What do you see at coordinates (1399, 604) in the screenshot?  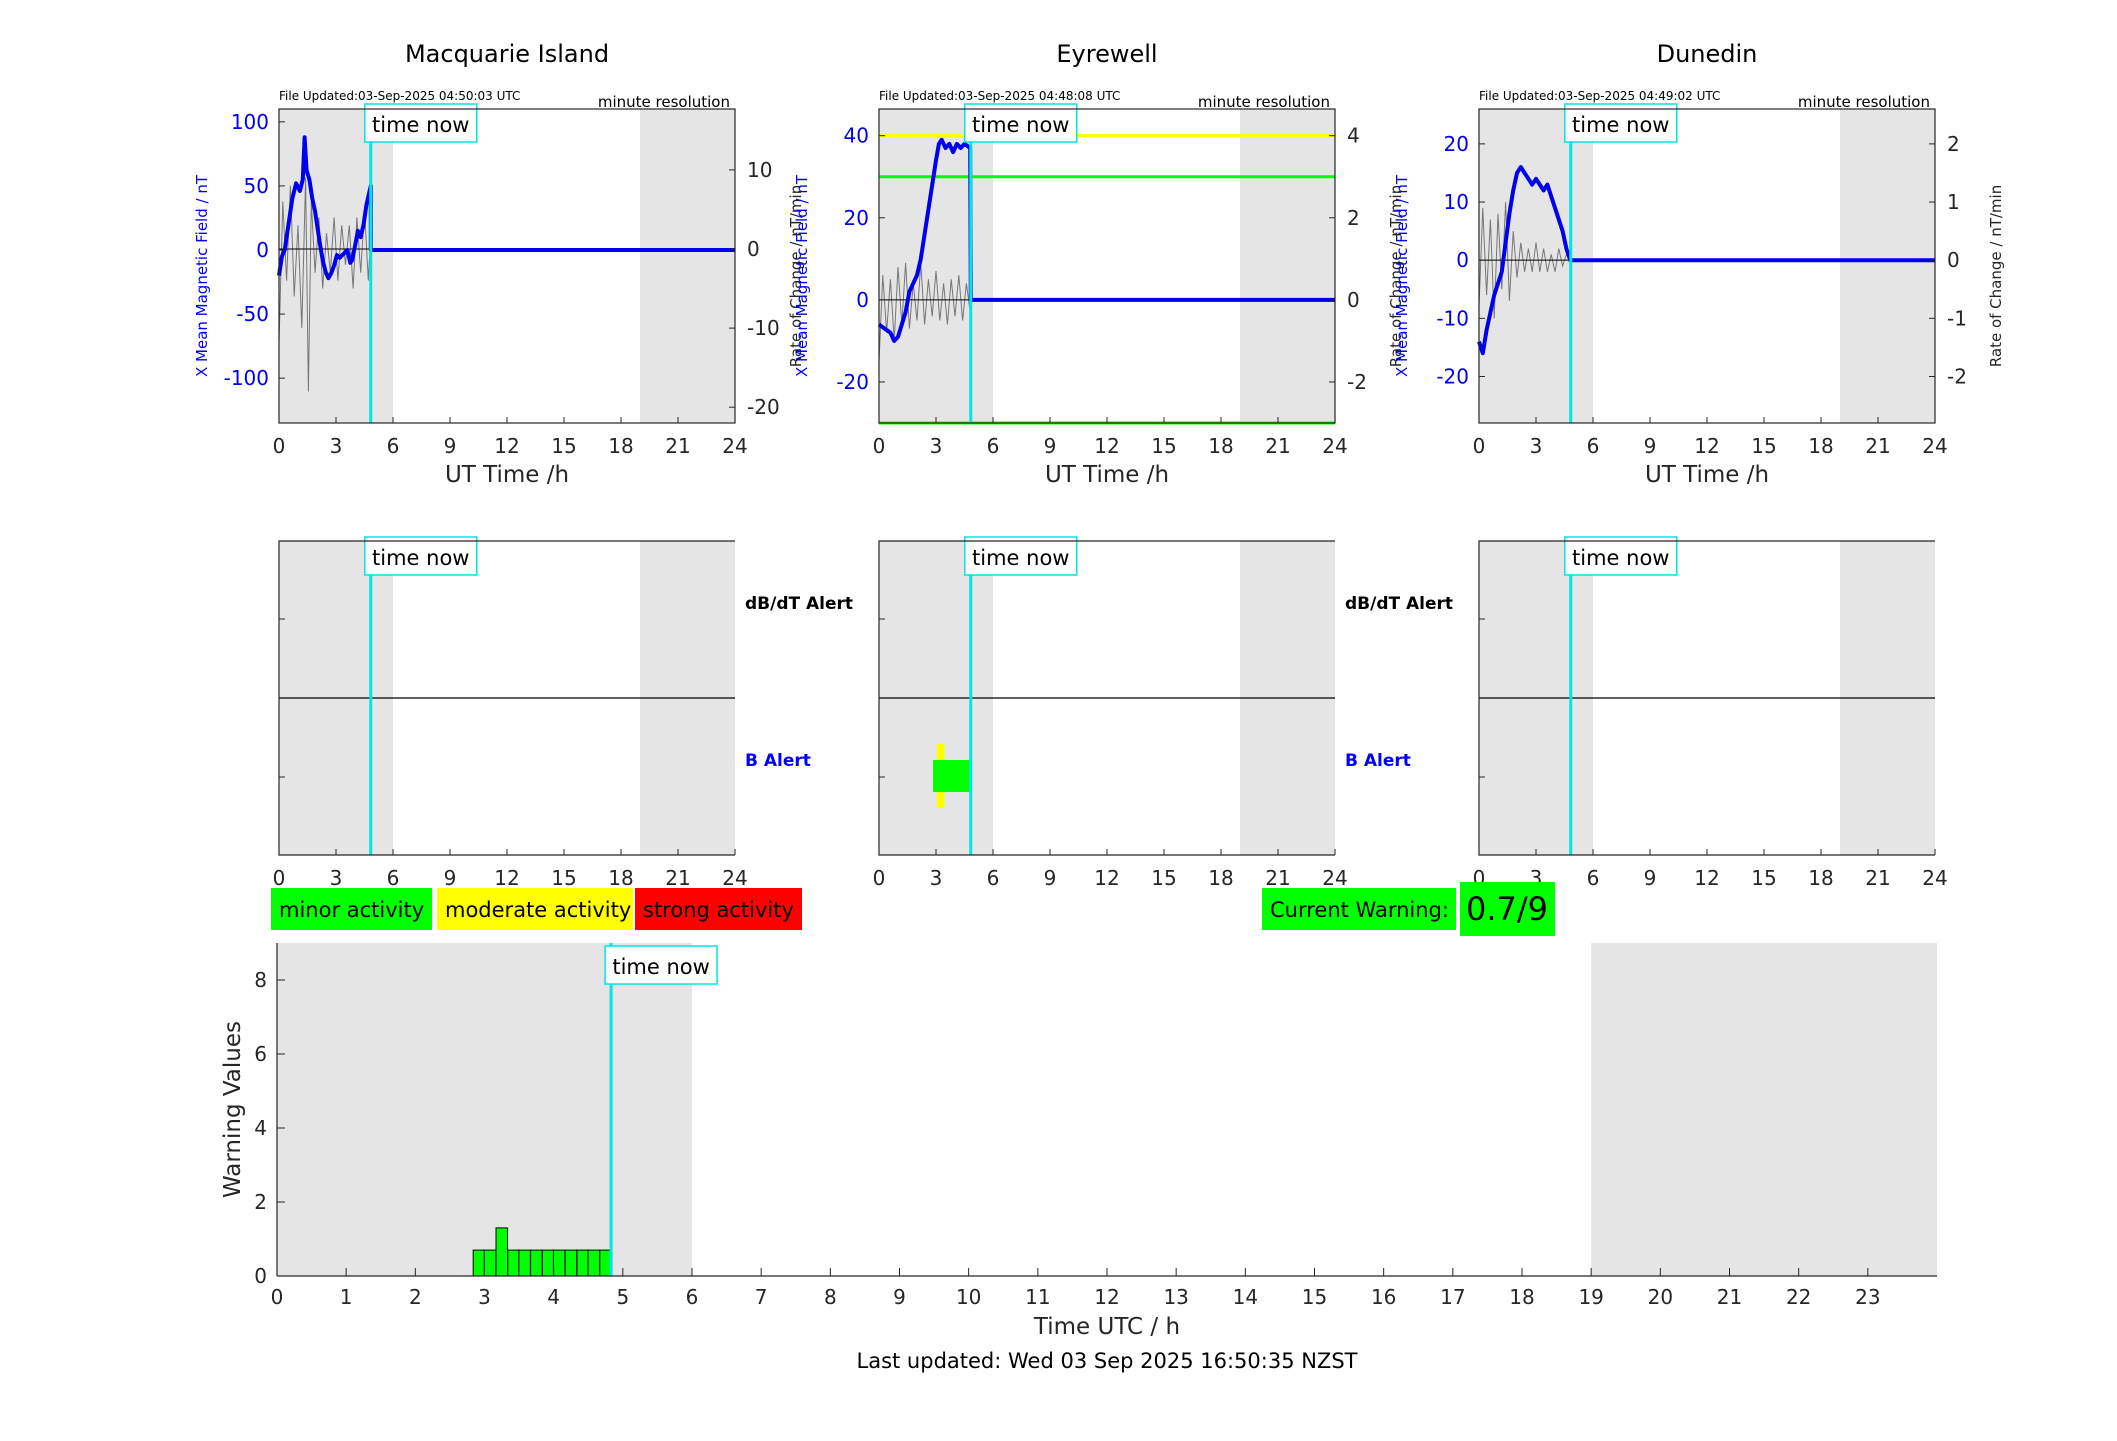 I see `dbdt-alert-label: dB/dT Alert` at bounding box center [1399, 604].